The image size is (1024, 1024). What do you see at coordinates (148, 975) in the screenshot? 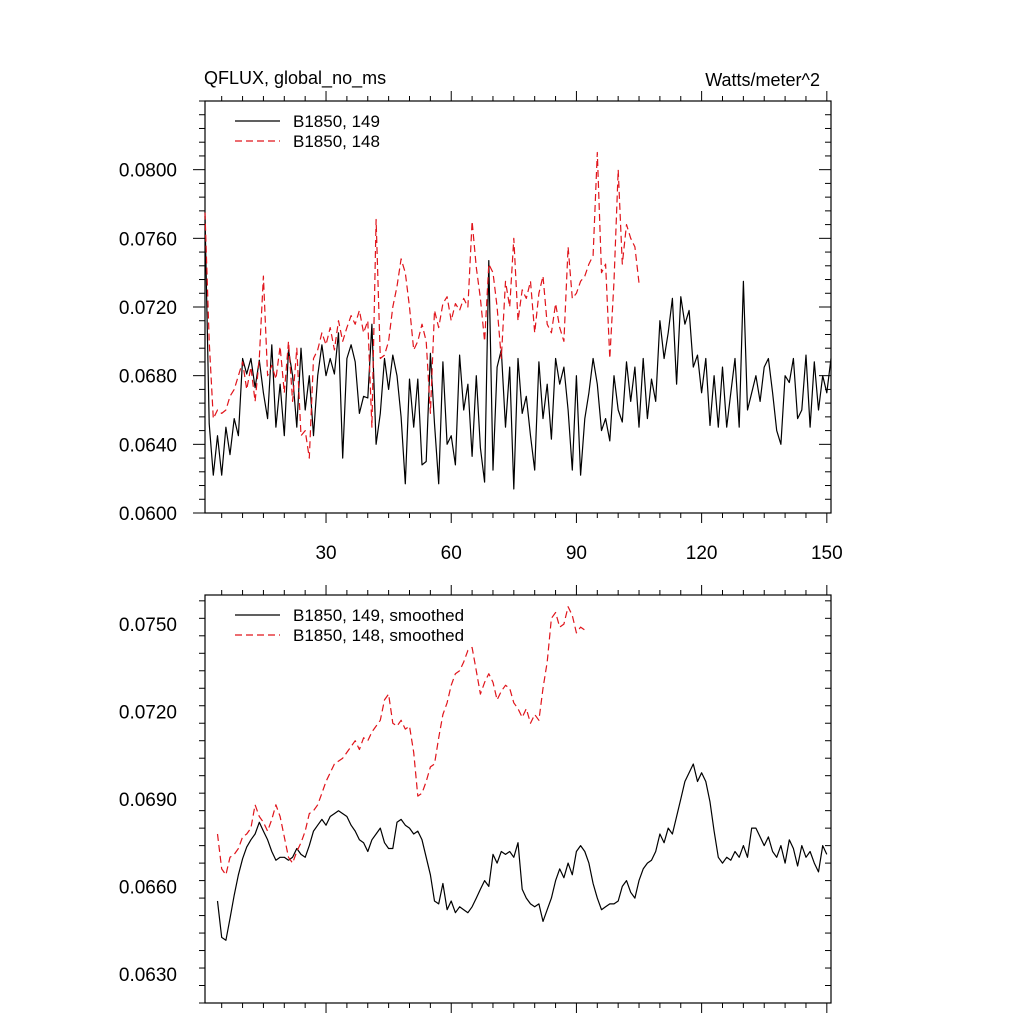
I see `bottom-y-tick-label: 0.0630` at bounding box center [148, 975].